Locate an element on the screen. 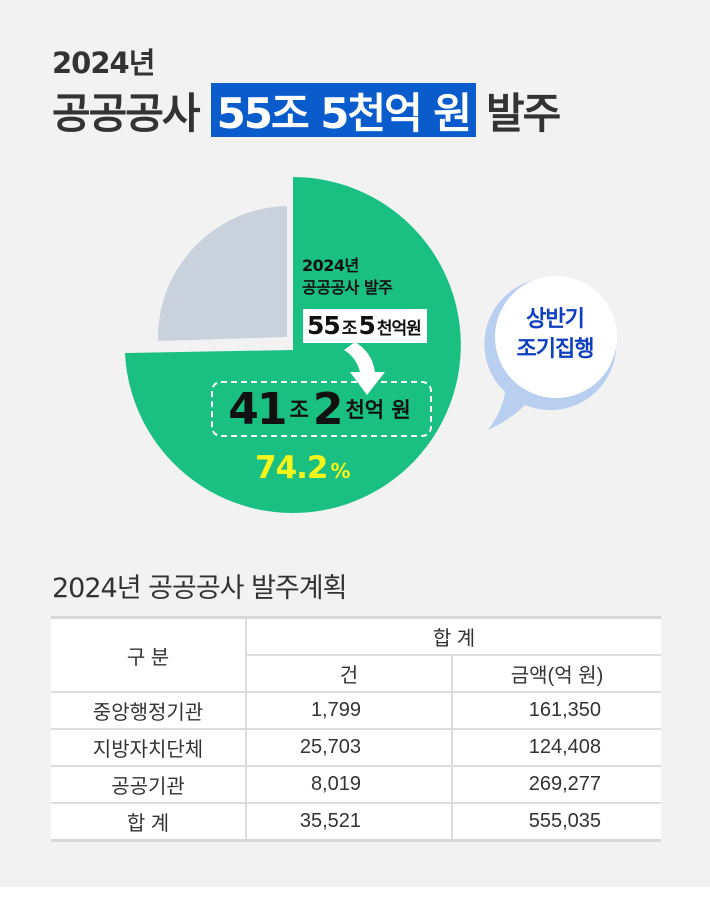  row-count: 35,521 is located at coordinates (349, 822).